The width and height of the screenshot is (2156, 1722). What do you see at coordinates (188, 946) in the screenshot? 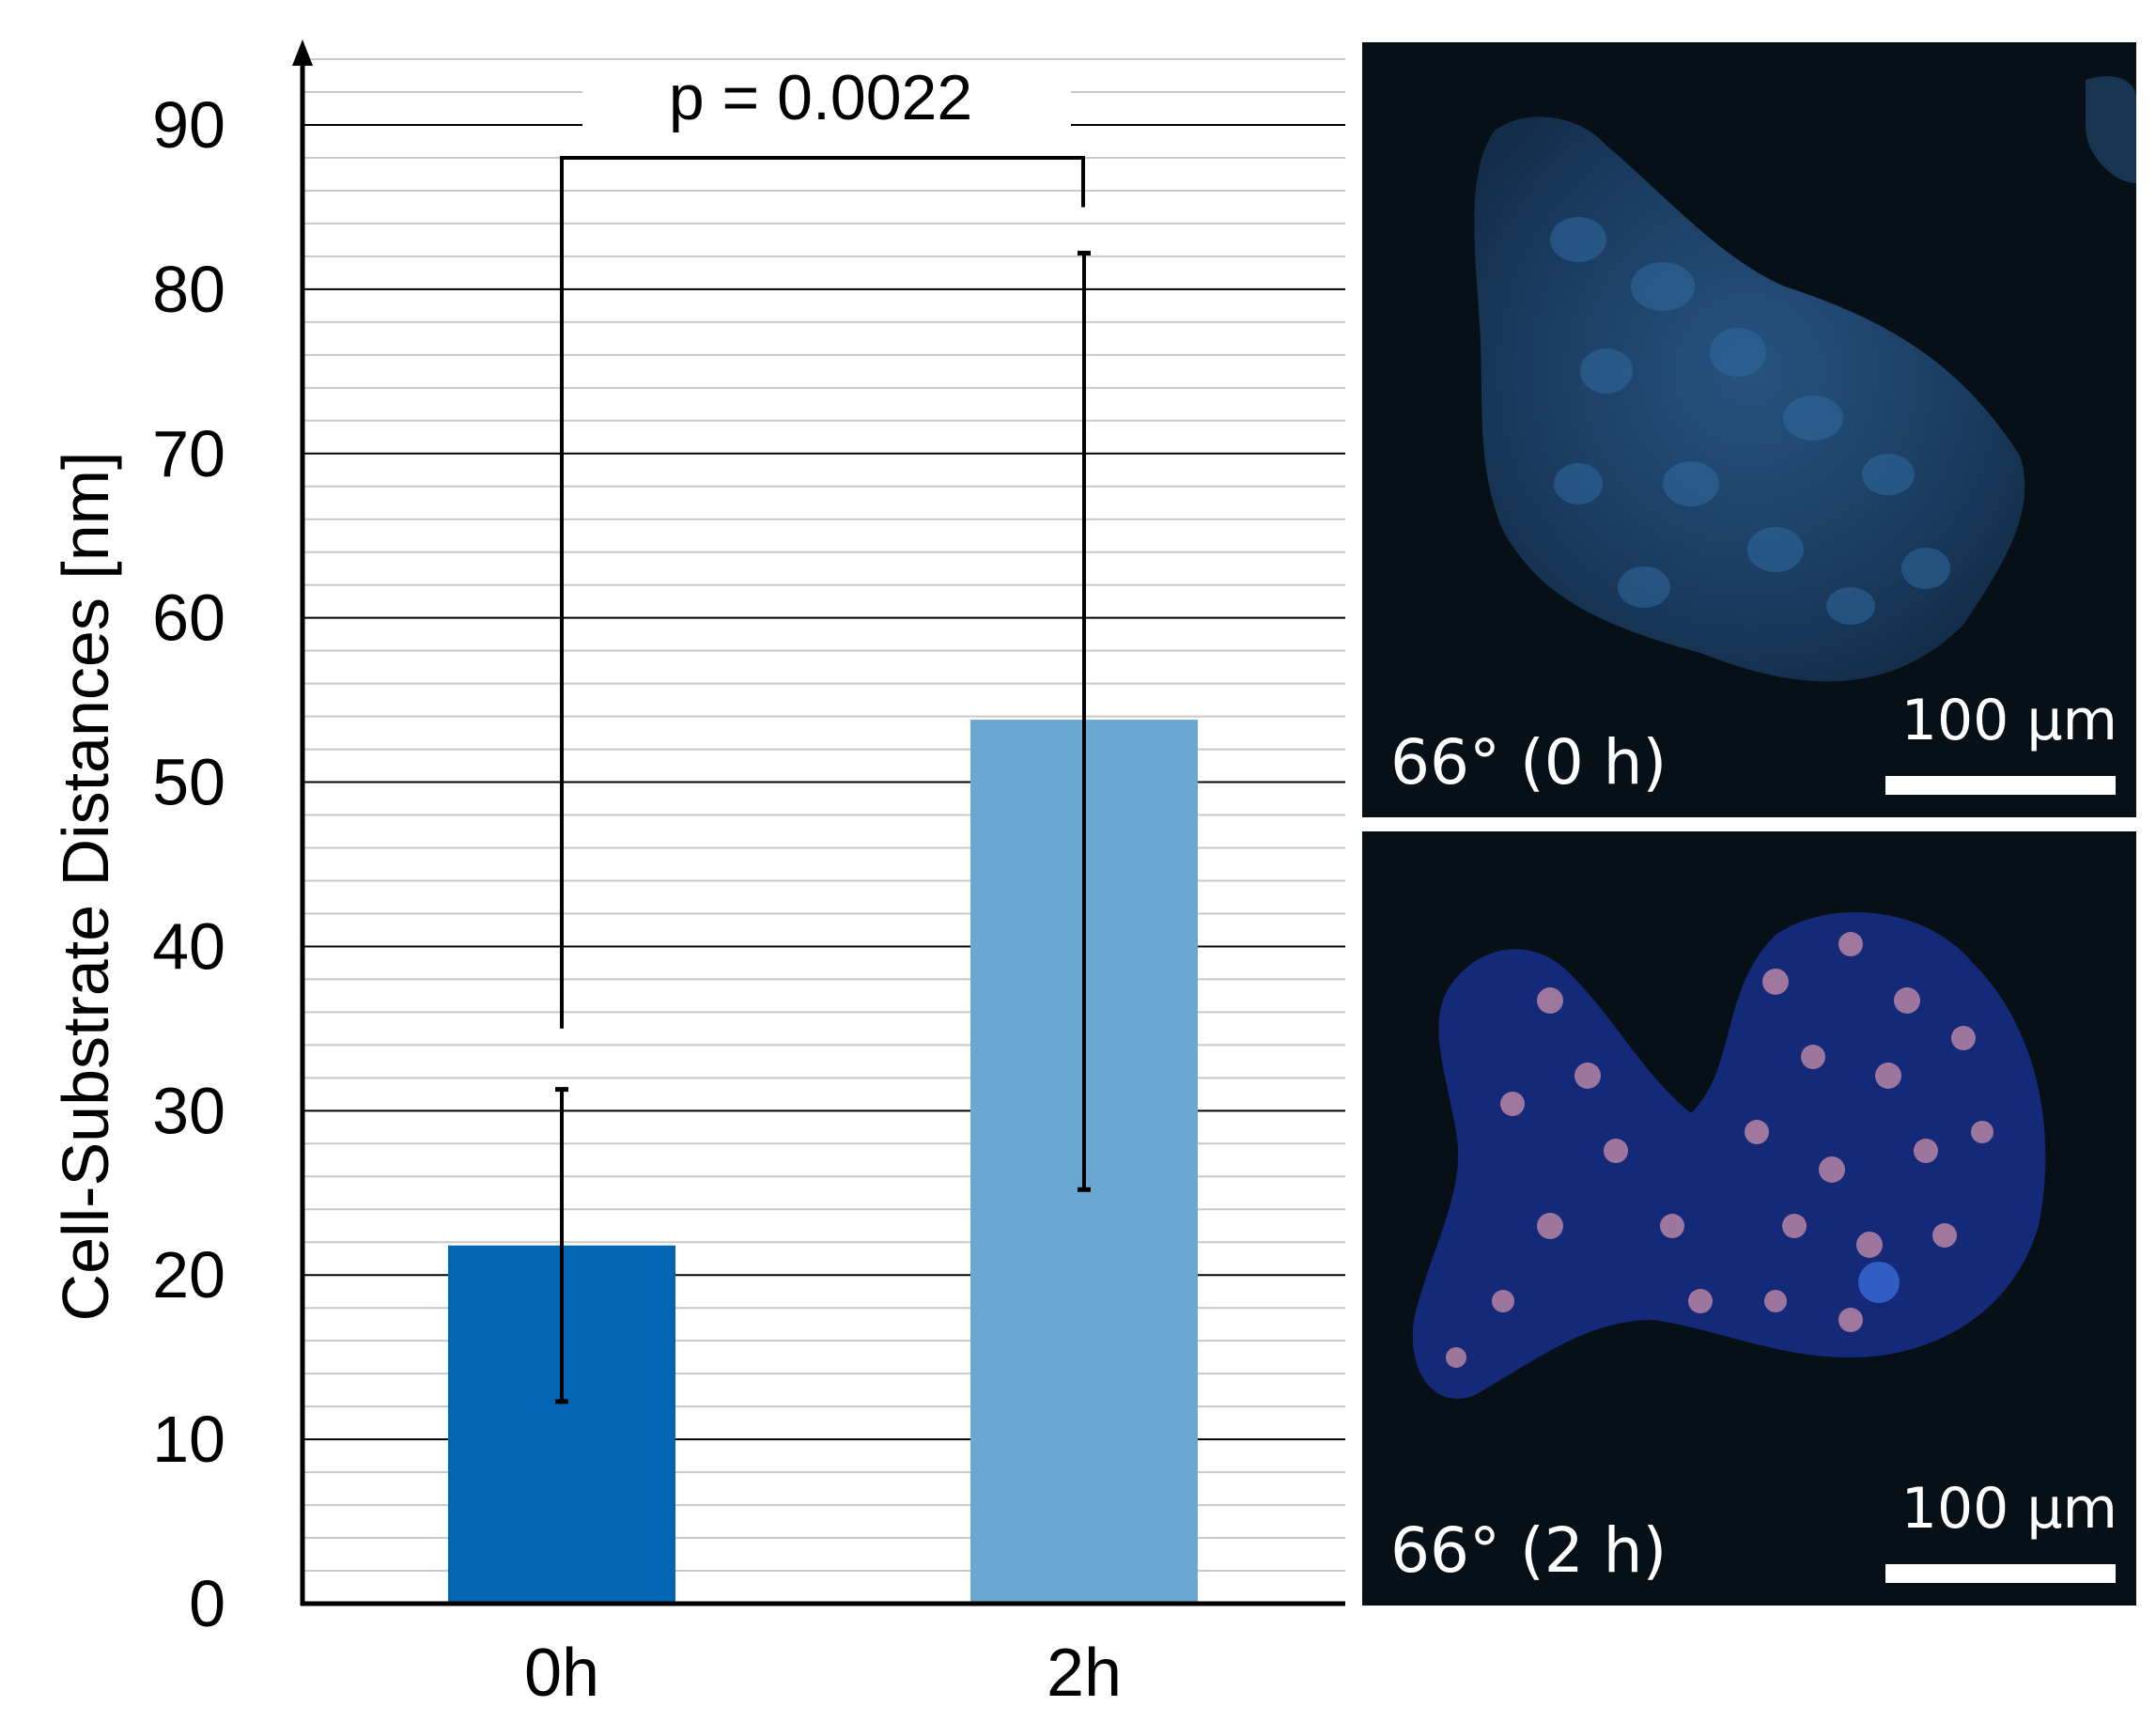
I see `y-tick-label: 40` at bounding box center [188, 946].